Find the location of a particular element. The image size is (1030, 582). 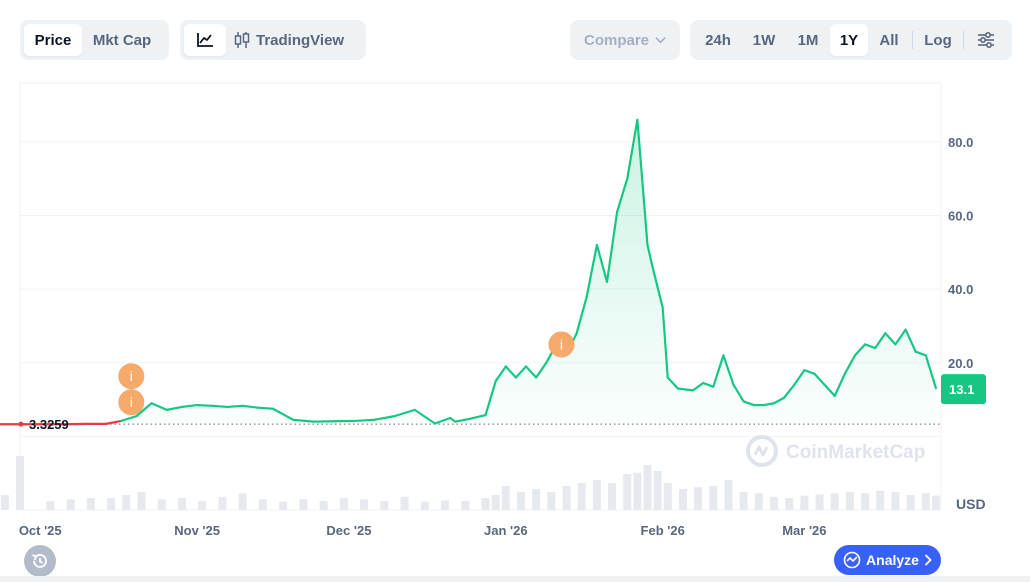

compare-button: Compare is located at coordinates (625, 40).